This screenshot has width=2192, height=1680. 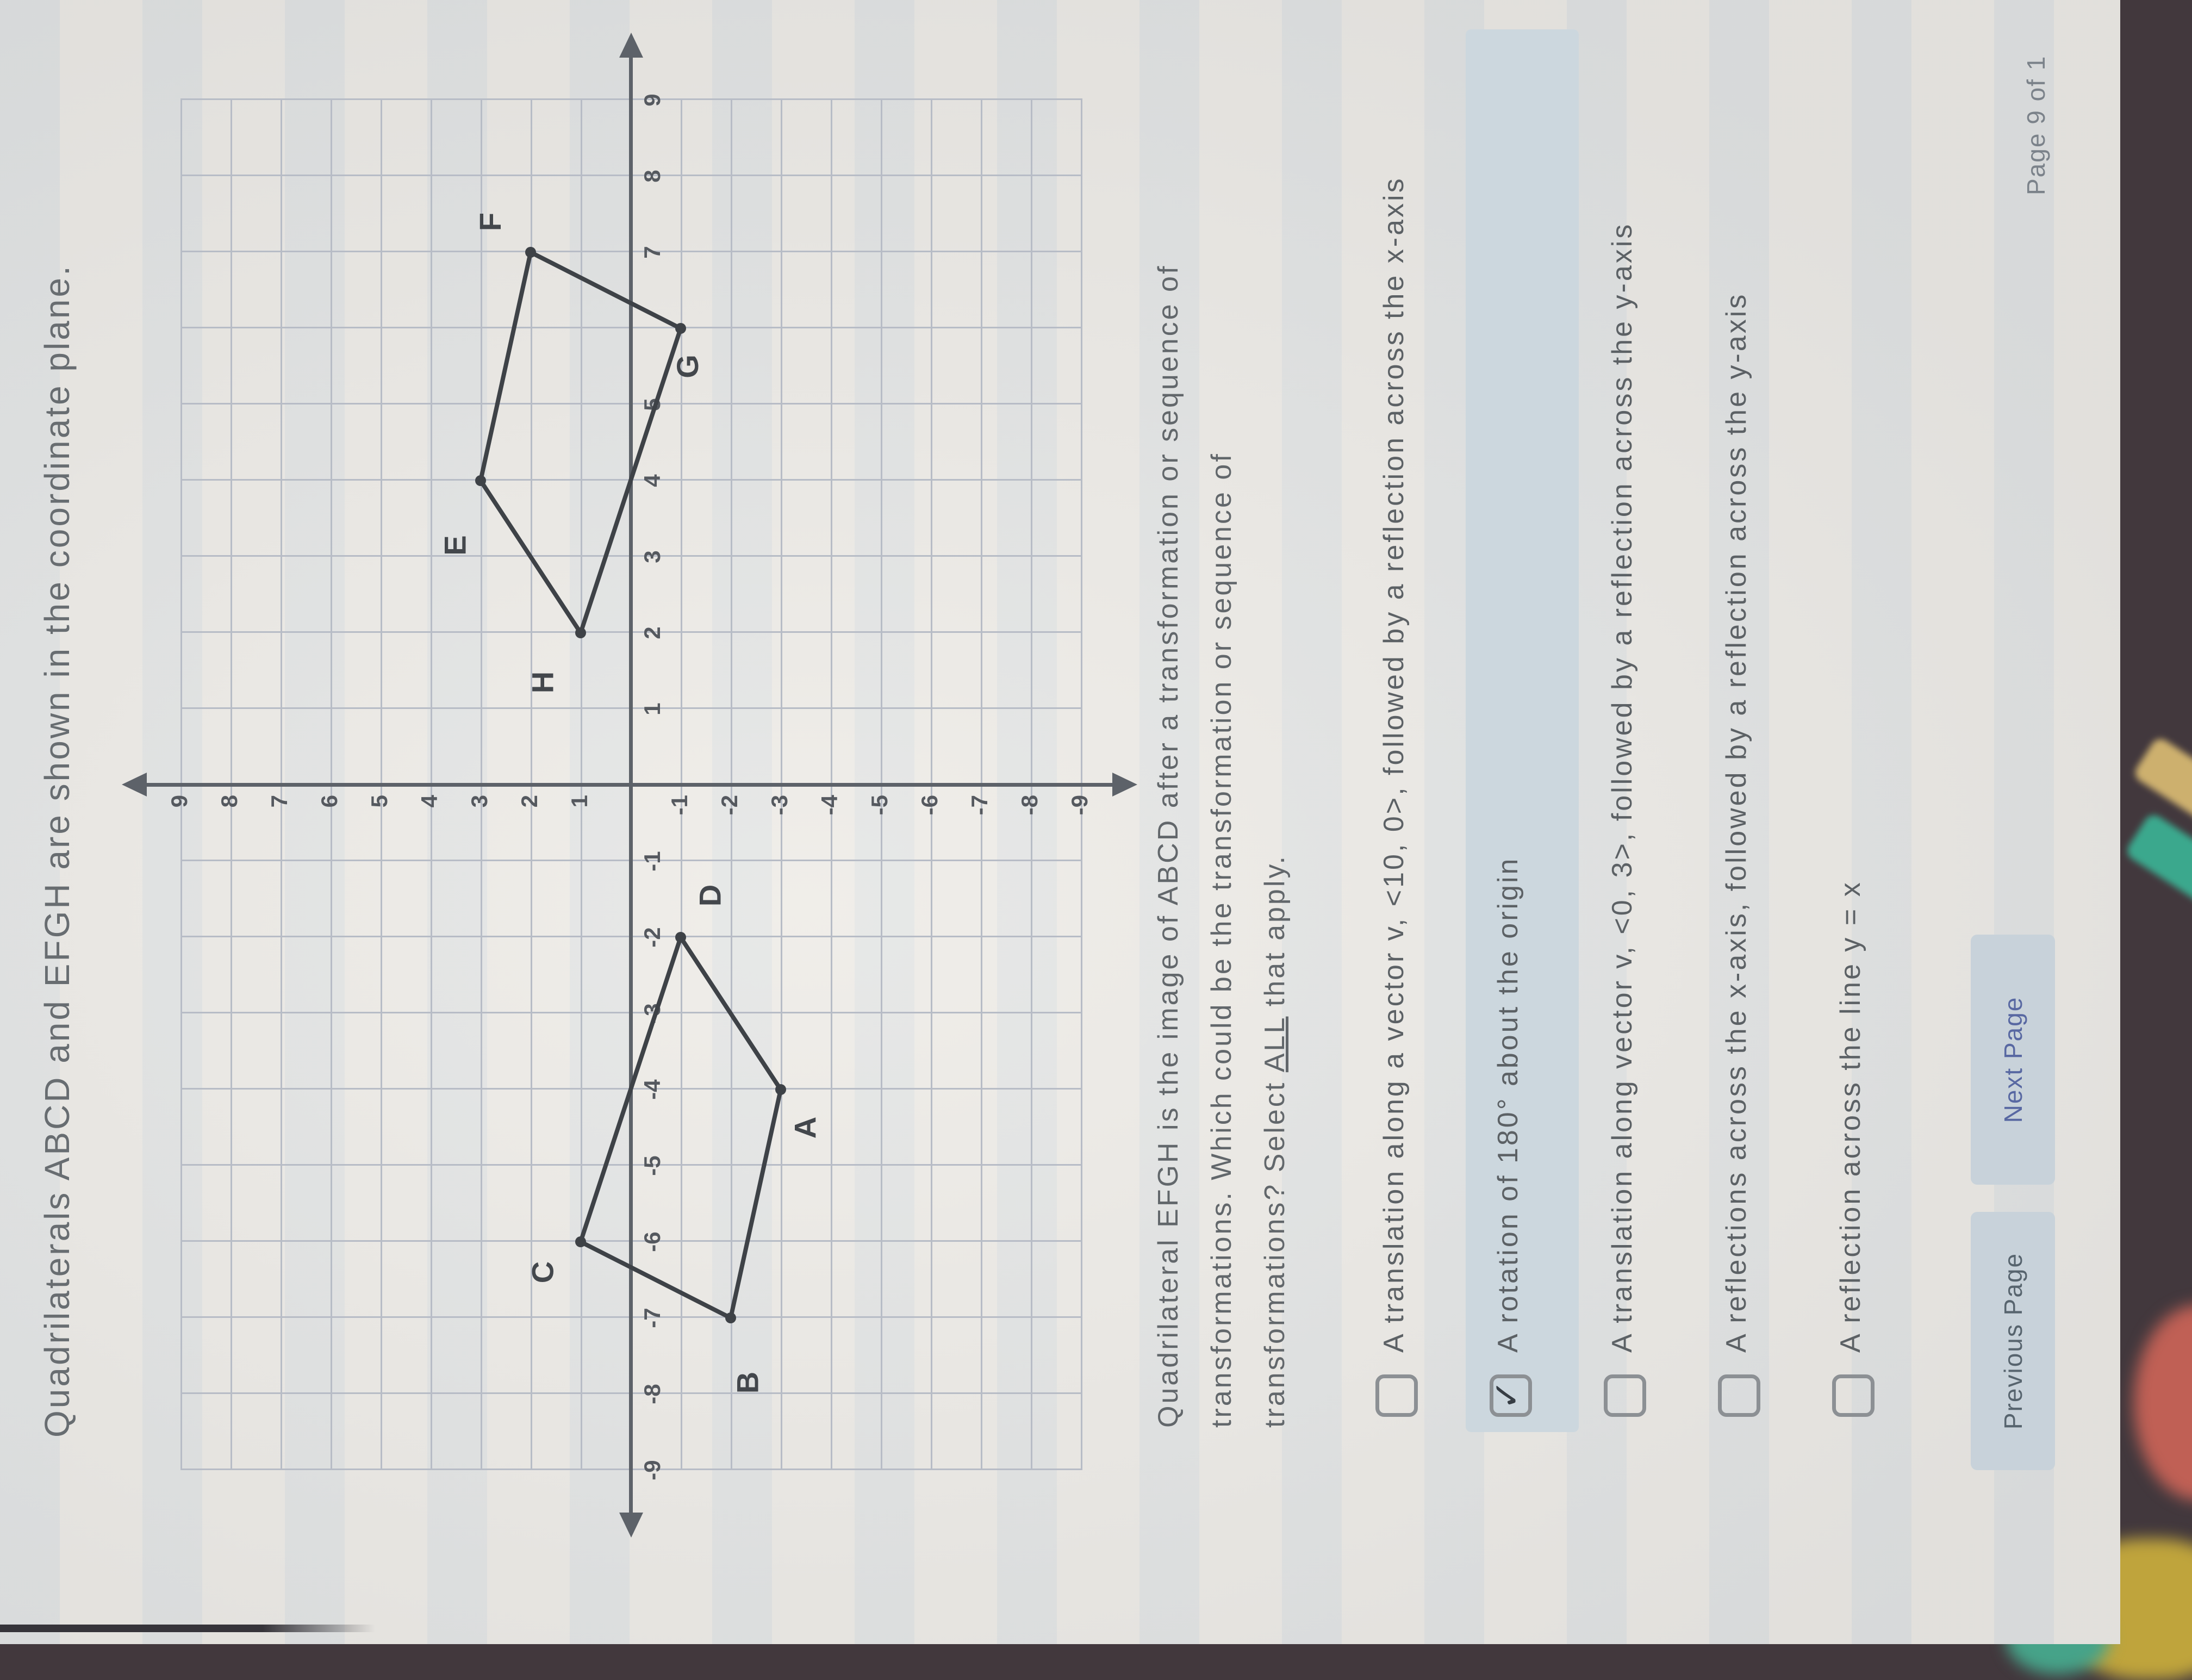 What do you see at coordinates (455, 545) in the screenshot?
I see `vertex-label-E: E` at bounding box center [455, 545].